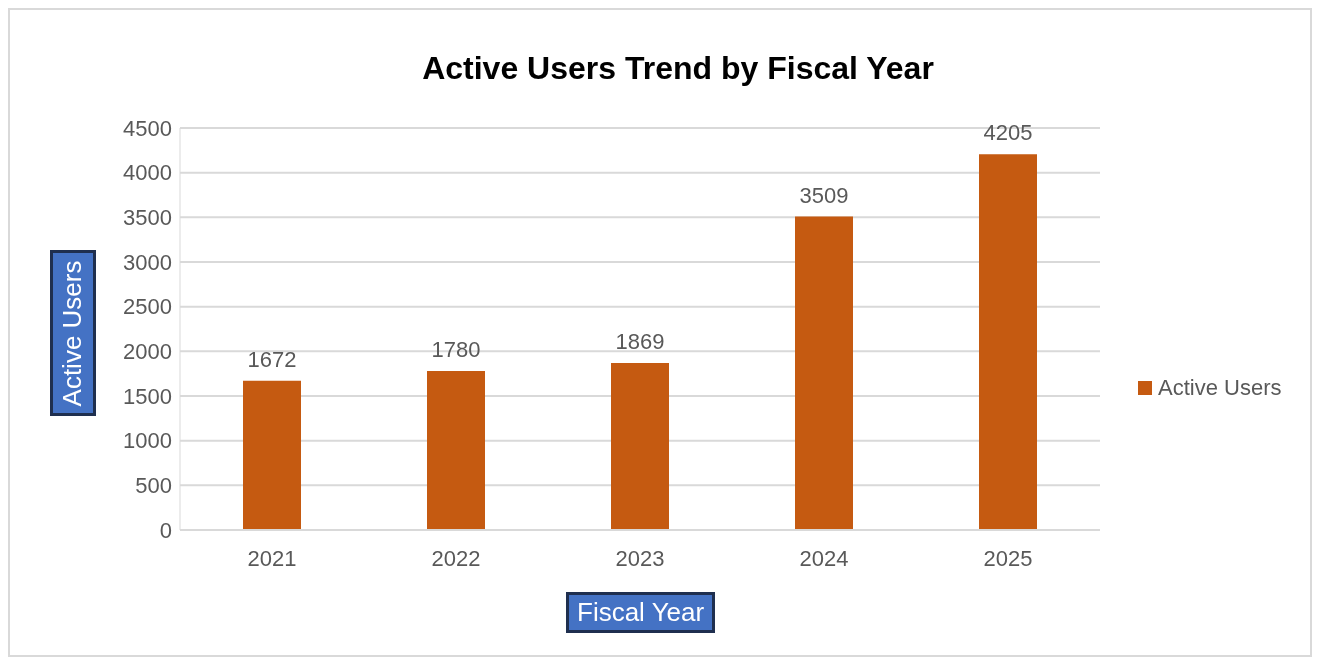 The image size is (1318, 661). Describe the element at coordinates (153, 486) in the screenshot. I see `y-tick-label: 500` at that location.